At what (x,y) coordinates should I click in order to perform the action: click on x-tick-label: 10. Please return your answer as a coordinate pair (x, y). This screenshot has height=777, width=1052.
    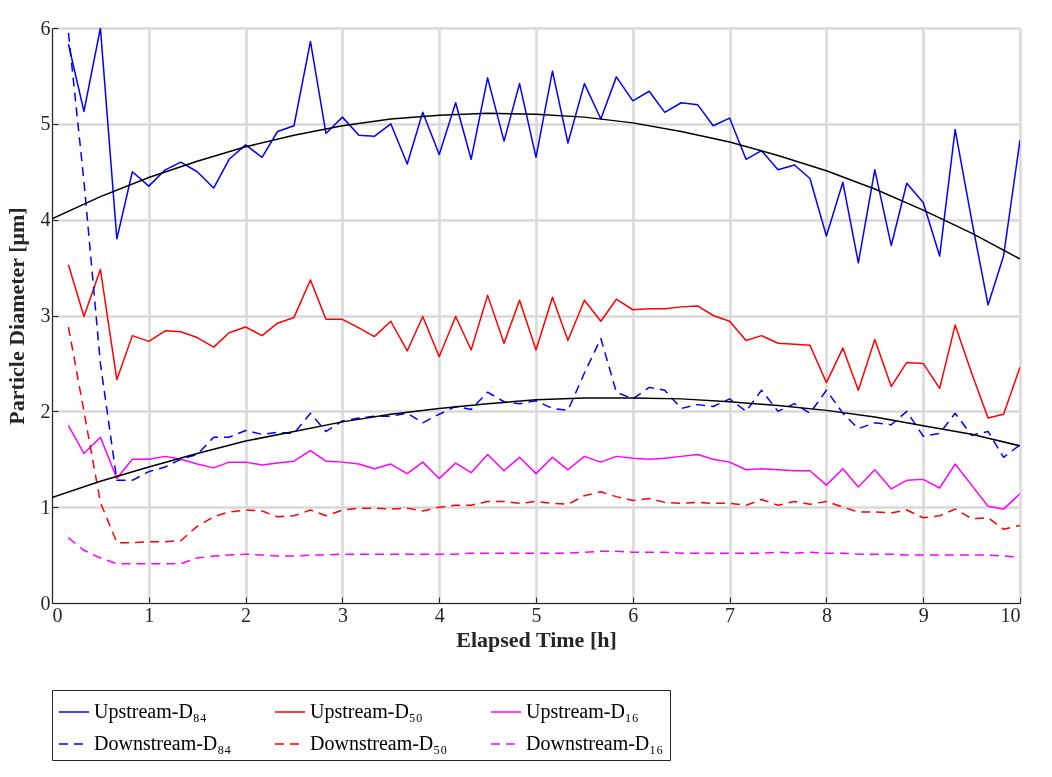
    Looking at the image, I should click on (1010, 614).